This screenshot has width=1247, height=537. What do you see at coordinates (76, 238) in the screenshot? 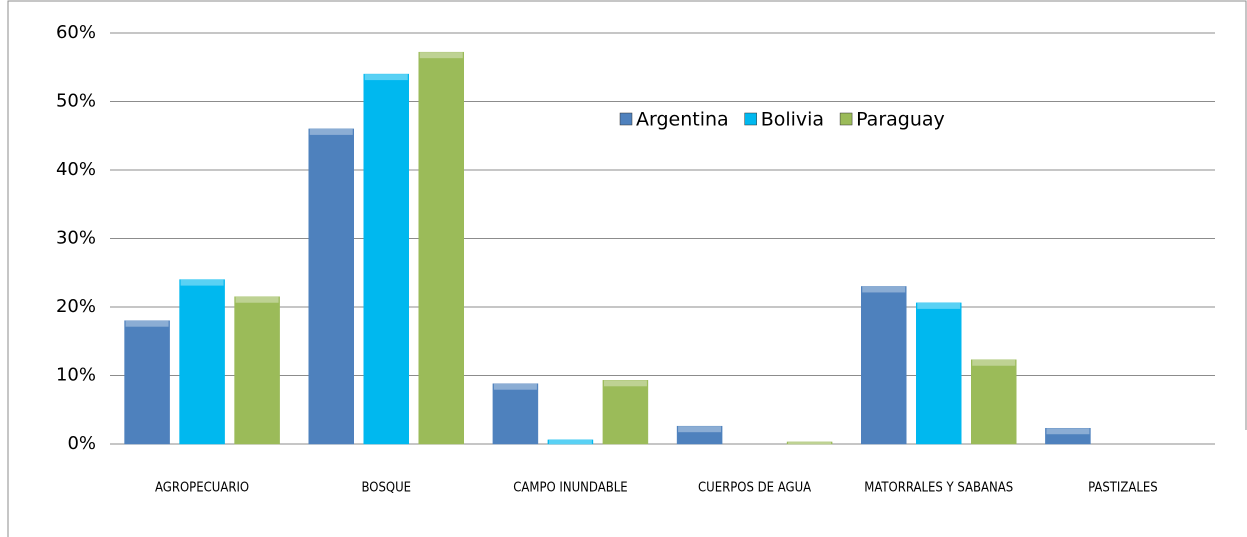
I see `y-tick-label: 30%` at bounding box center [76, 238].